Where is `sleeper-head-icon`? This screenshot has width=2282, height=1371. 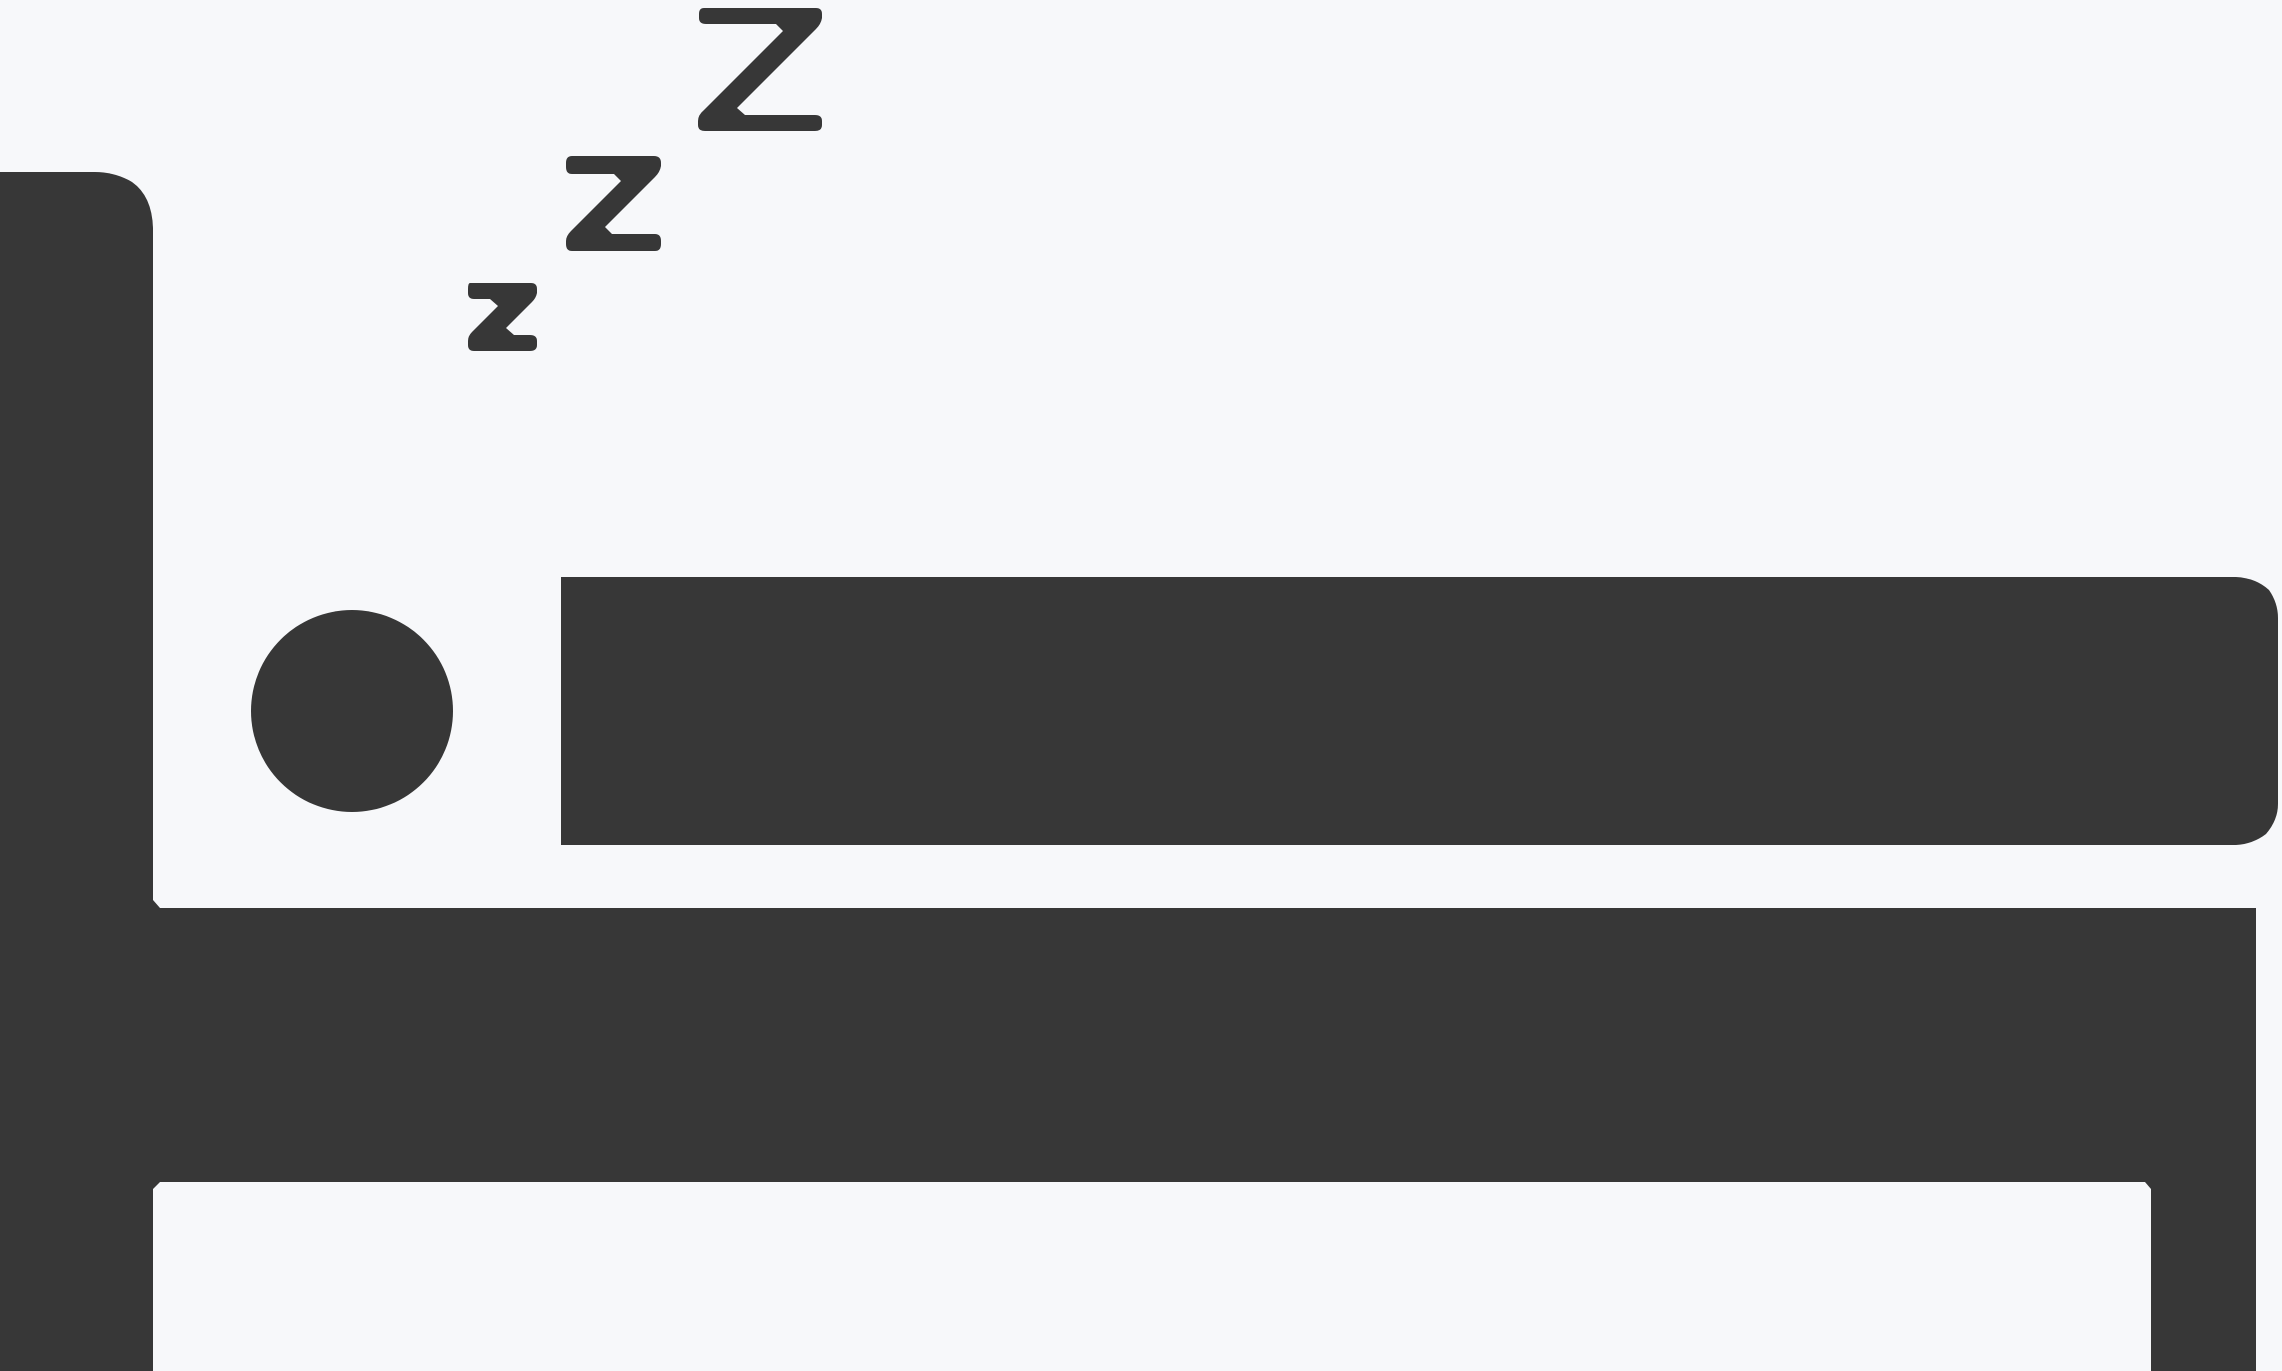 sleeper-head-icon is located at coordinates (352, 711).